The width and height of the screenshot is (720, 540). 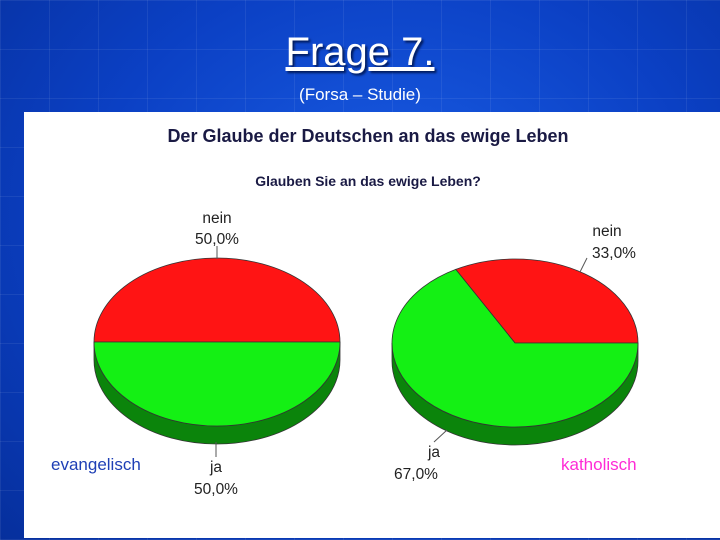 I want to click on pie1-ja-label: ja, so click(x=215, y=467).